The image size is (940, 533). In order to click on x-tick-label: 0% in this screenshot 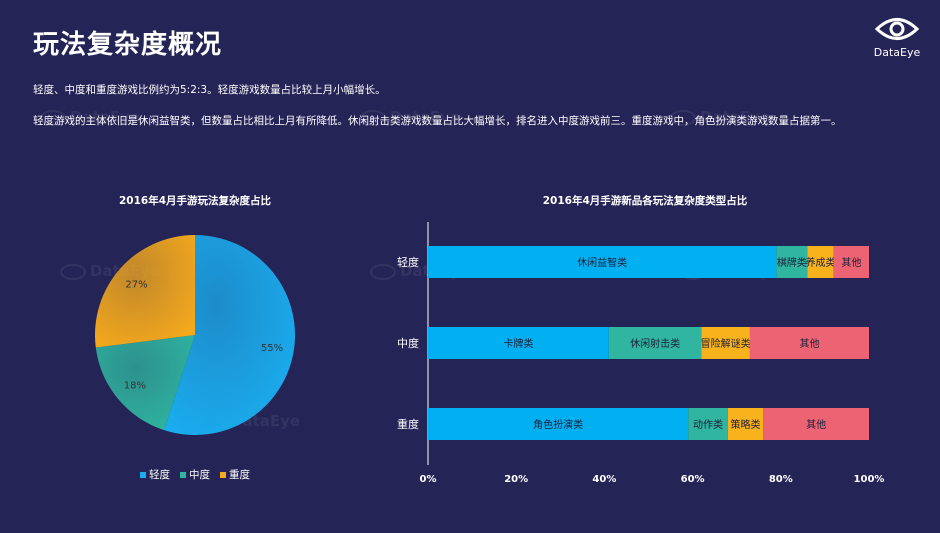, I will do `click(428, 479)`.